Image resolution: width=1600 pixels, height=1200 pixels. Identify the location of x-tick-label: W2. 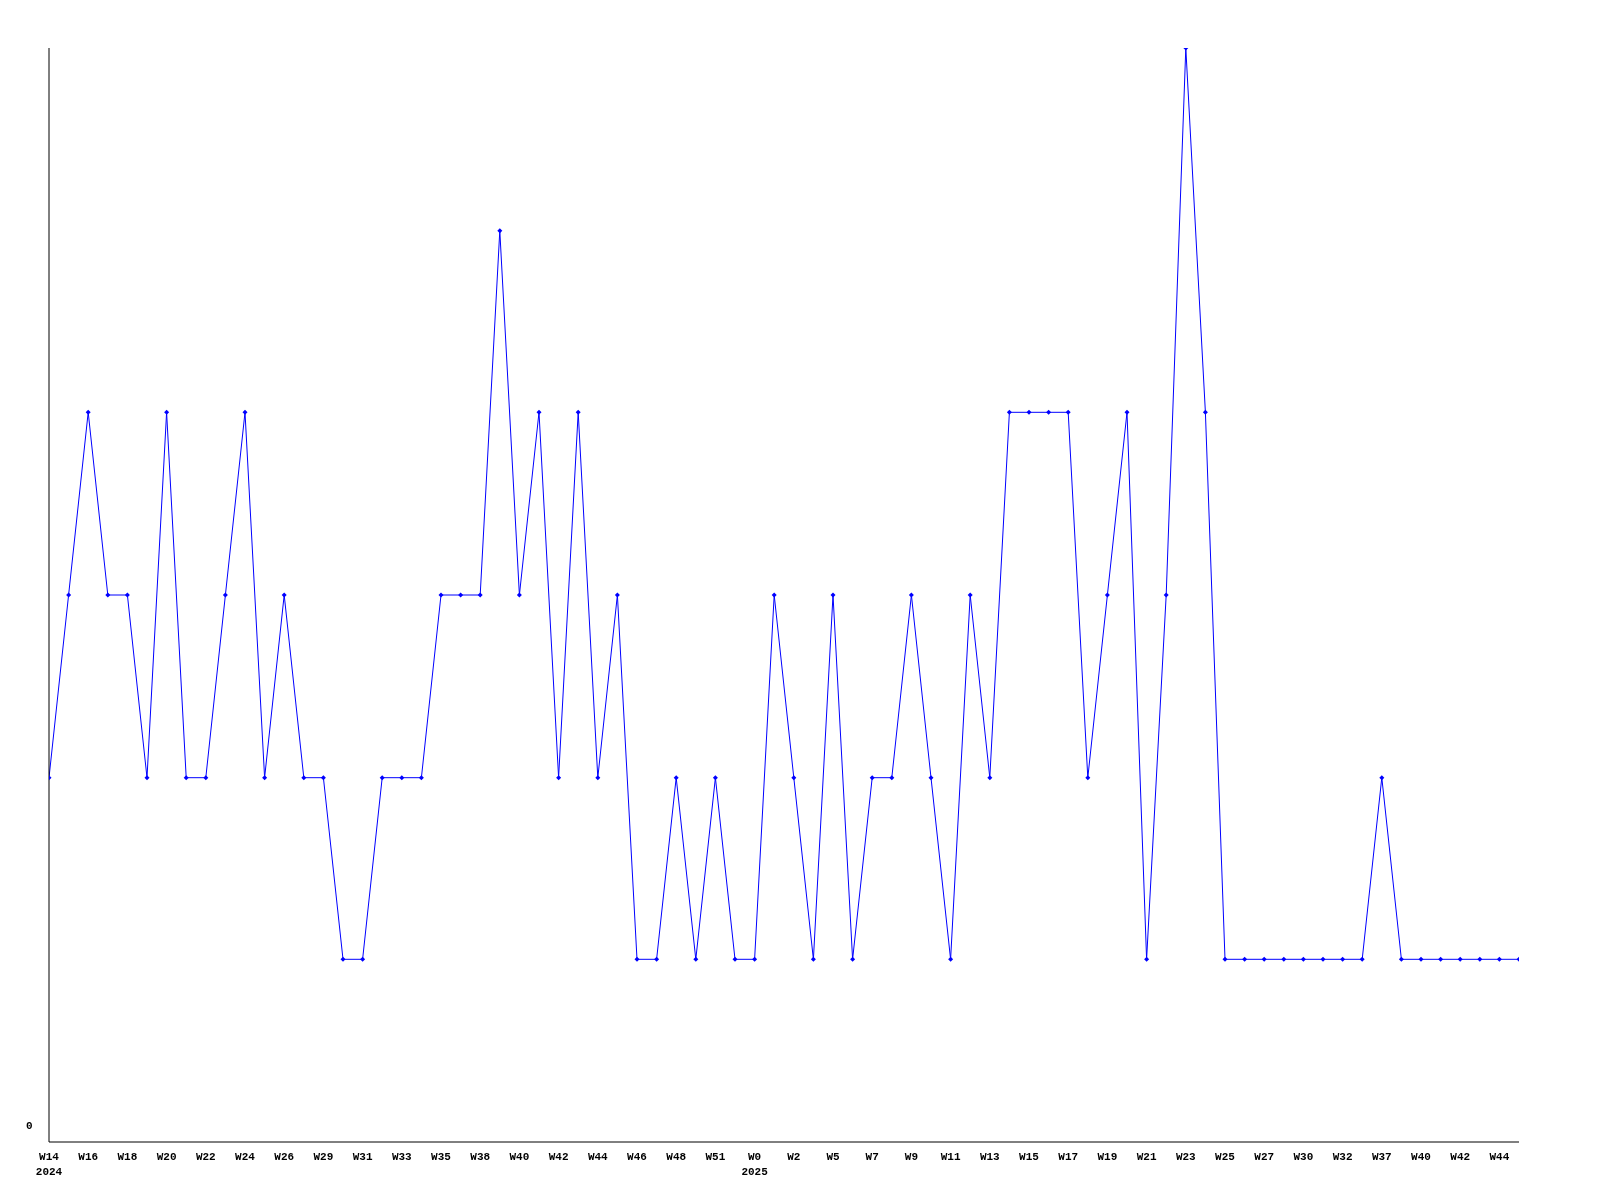
(794, 1157).